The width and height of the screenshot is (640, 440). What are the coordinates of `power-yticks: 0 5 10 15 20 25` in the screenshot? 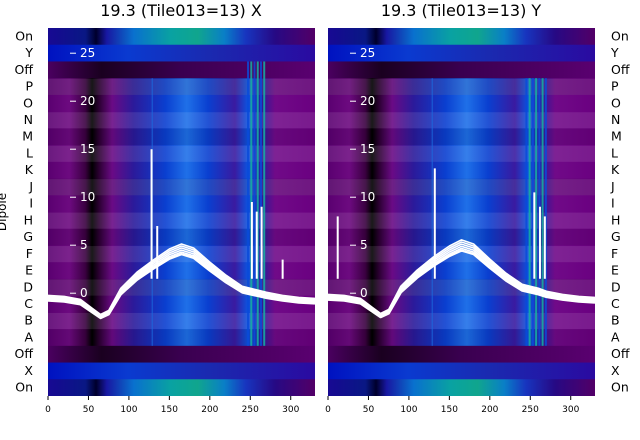 It's located at (82, 173).